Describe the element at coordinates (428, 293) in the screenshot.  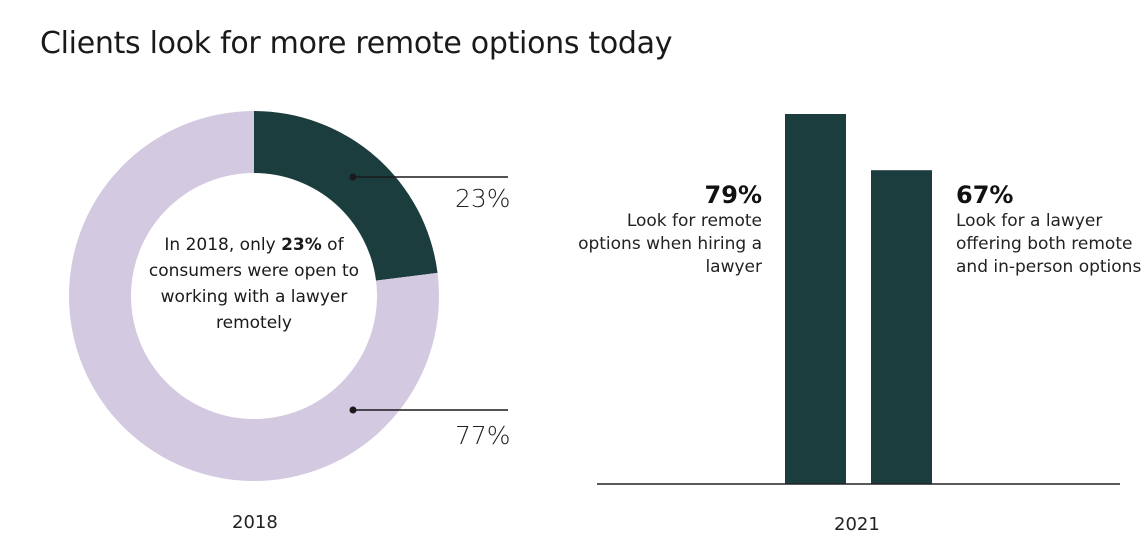
I see `donut-leader-lines` at that location.